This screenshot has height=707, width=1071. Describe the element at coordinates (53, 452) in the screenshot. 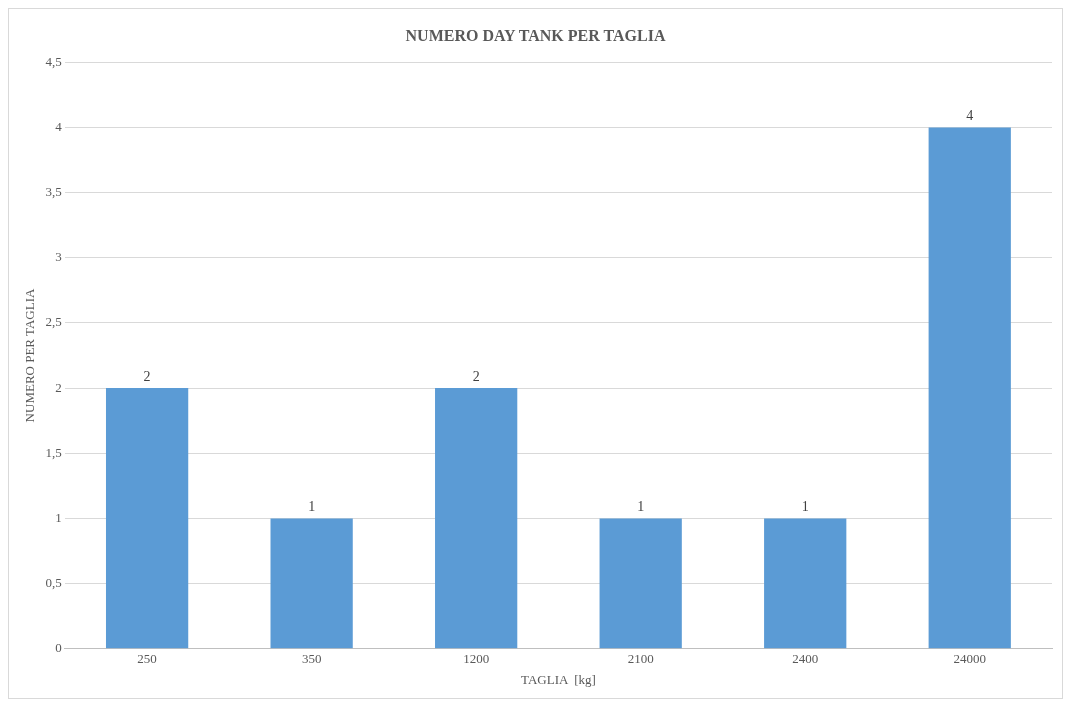

I see `y-tick-label: 1,5` at that location.